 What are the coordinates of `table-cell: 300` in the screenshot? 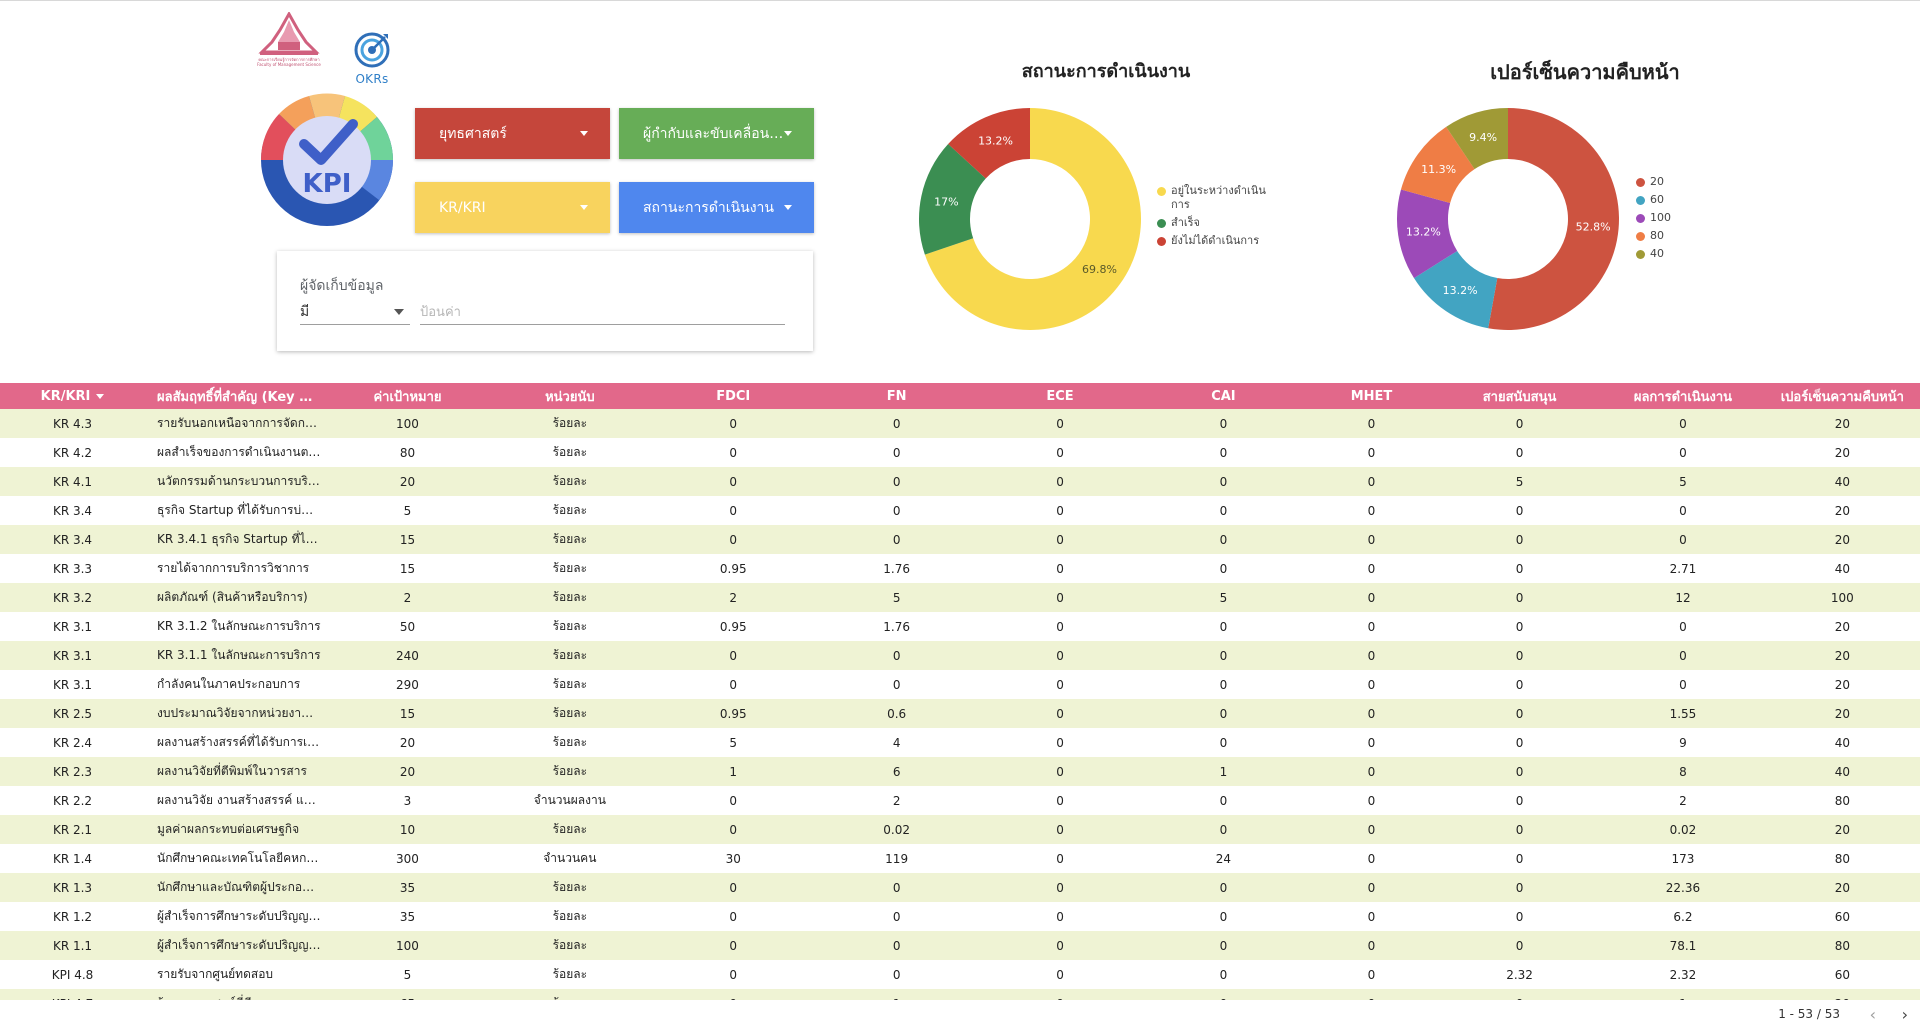 It's located at (407, 858).